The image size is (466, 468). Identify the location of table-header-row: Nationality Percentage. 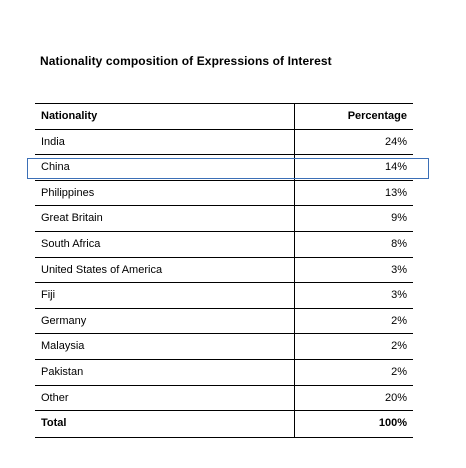
(224, 117).